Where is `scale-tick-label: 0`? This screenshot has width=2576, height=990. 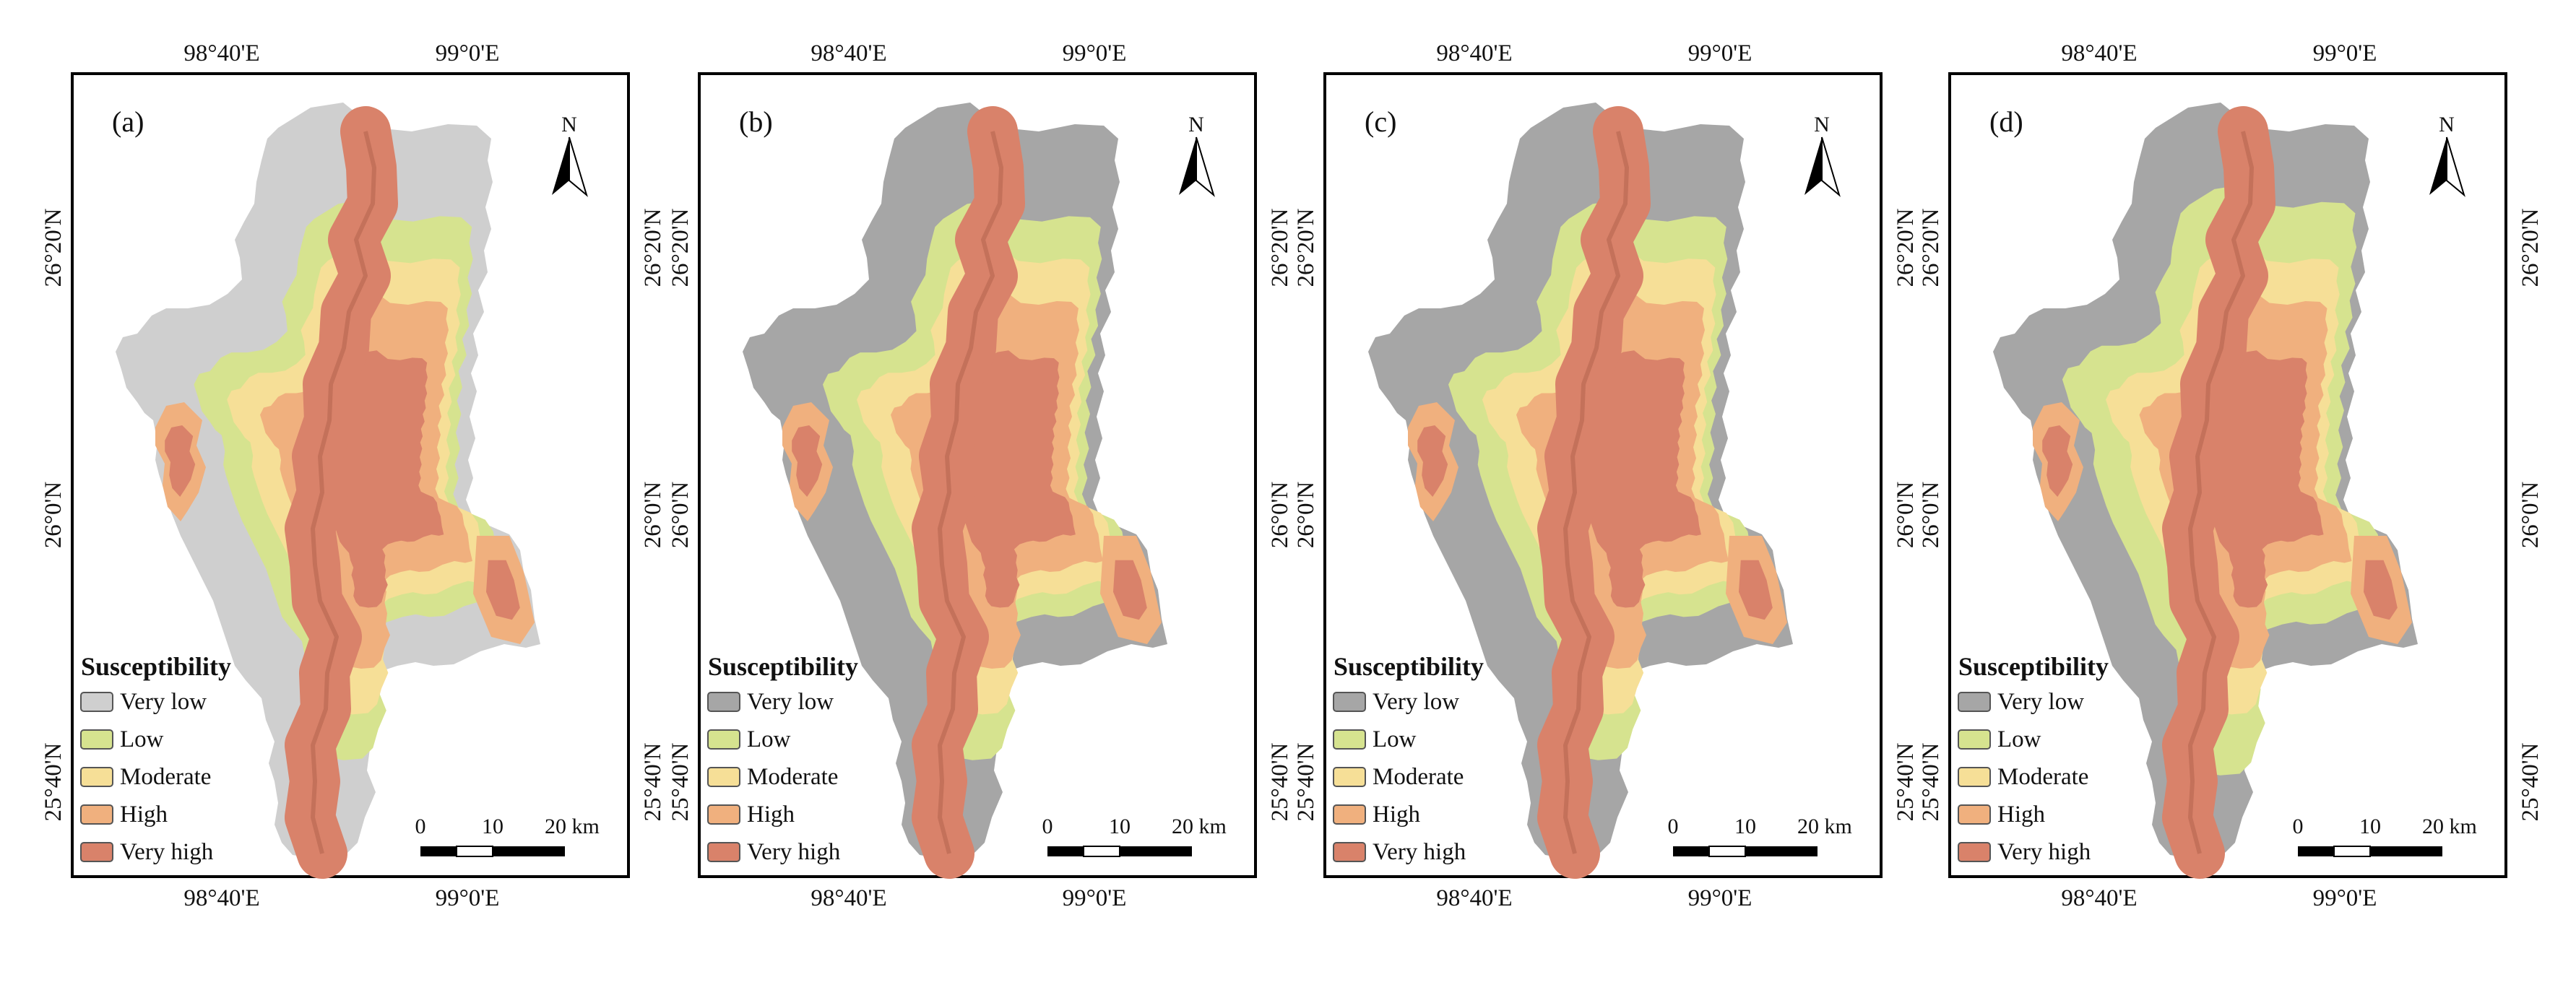 scale-tick-label: 0 is located at coordinates (420, 826).